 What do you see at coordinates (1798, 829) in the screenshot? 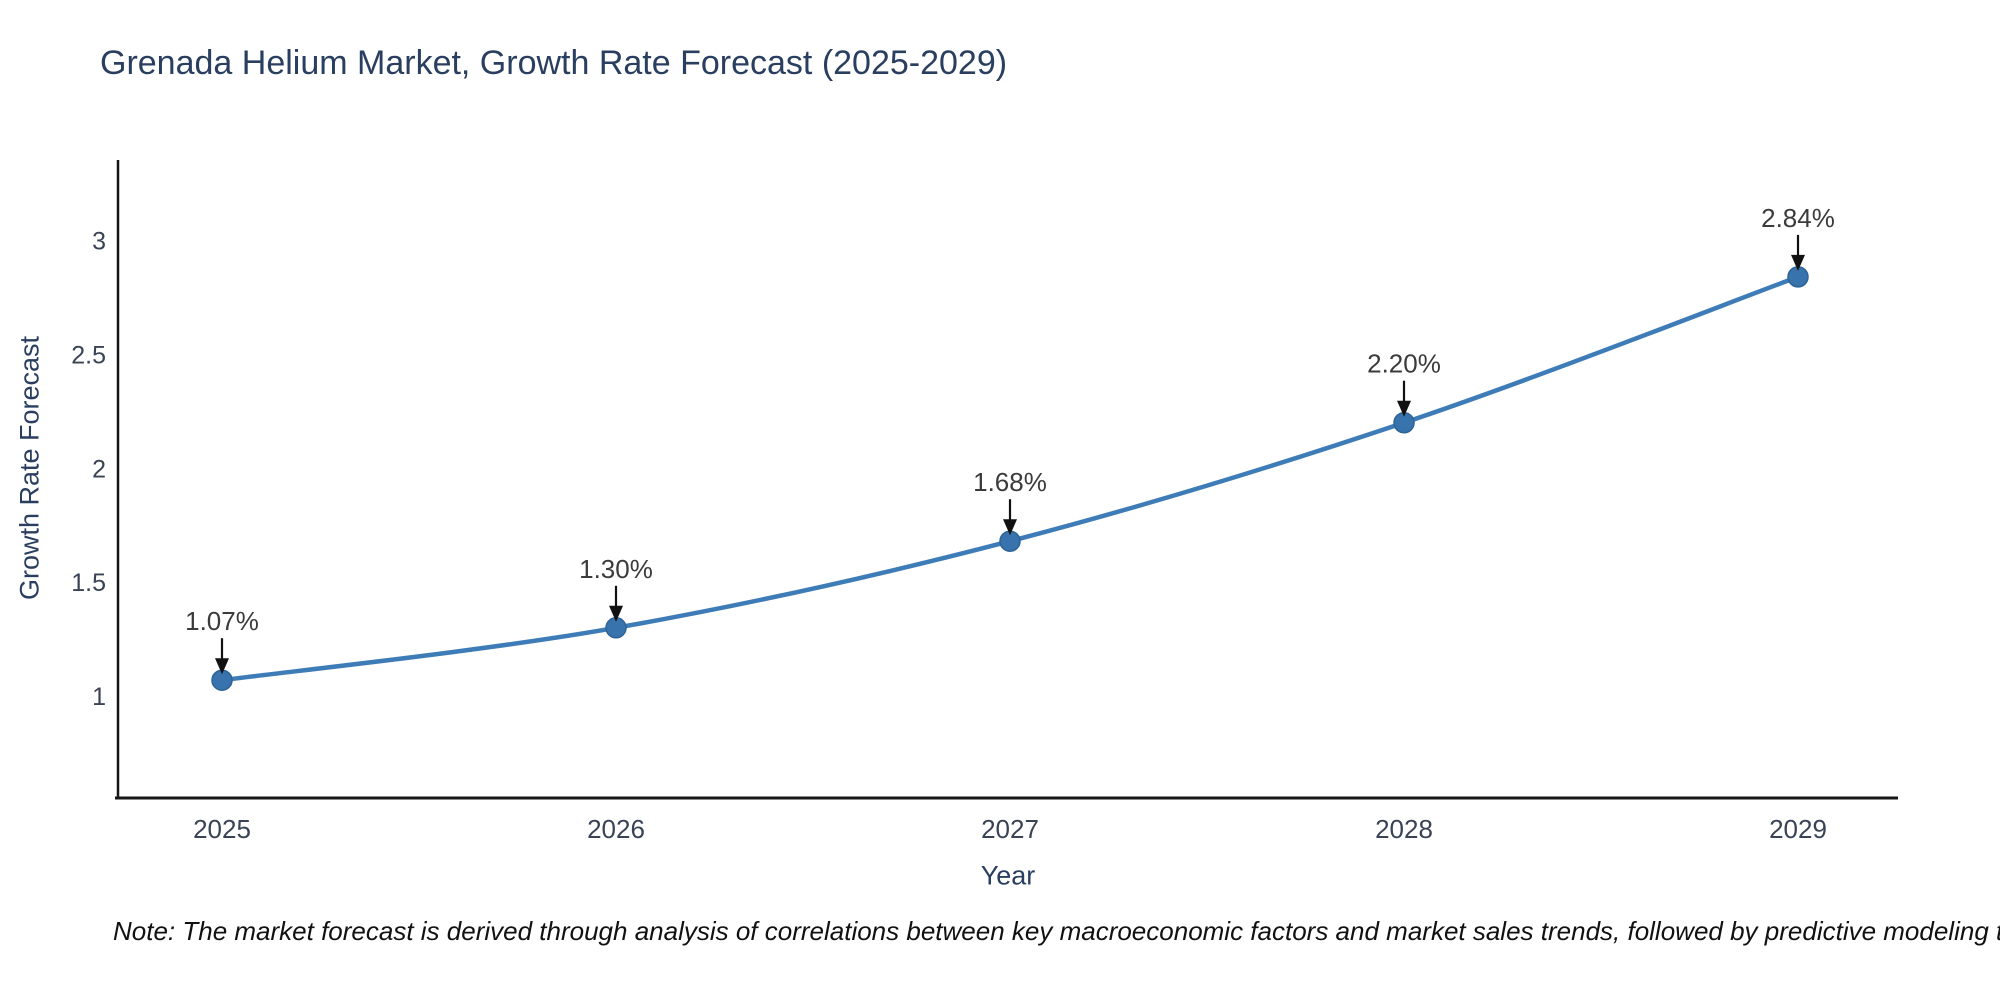
I see `x-tick-label: 2029` at bounding box center [1798, 829].